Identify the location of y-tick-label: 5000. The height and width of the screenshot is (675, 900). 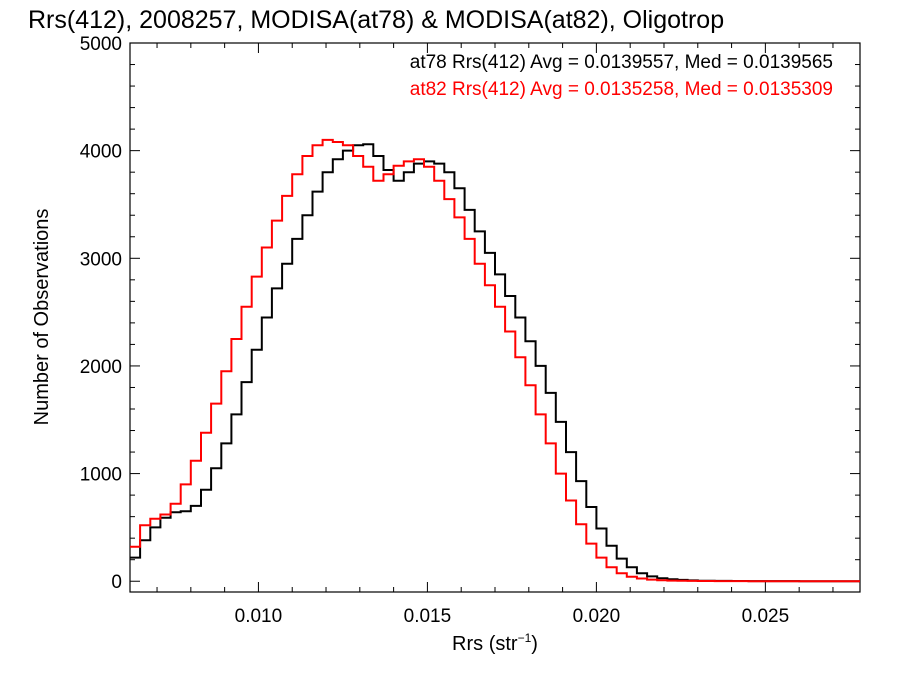
(101, 44).